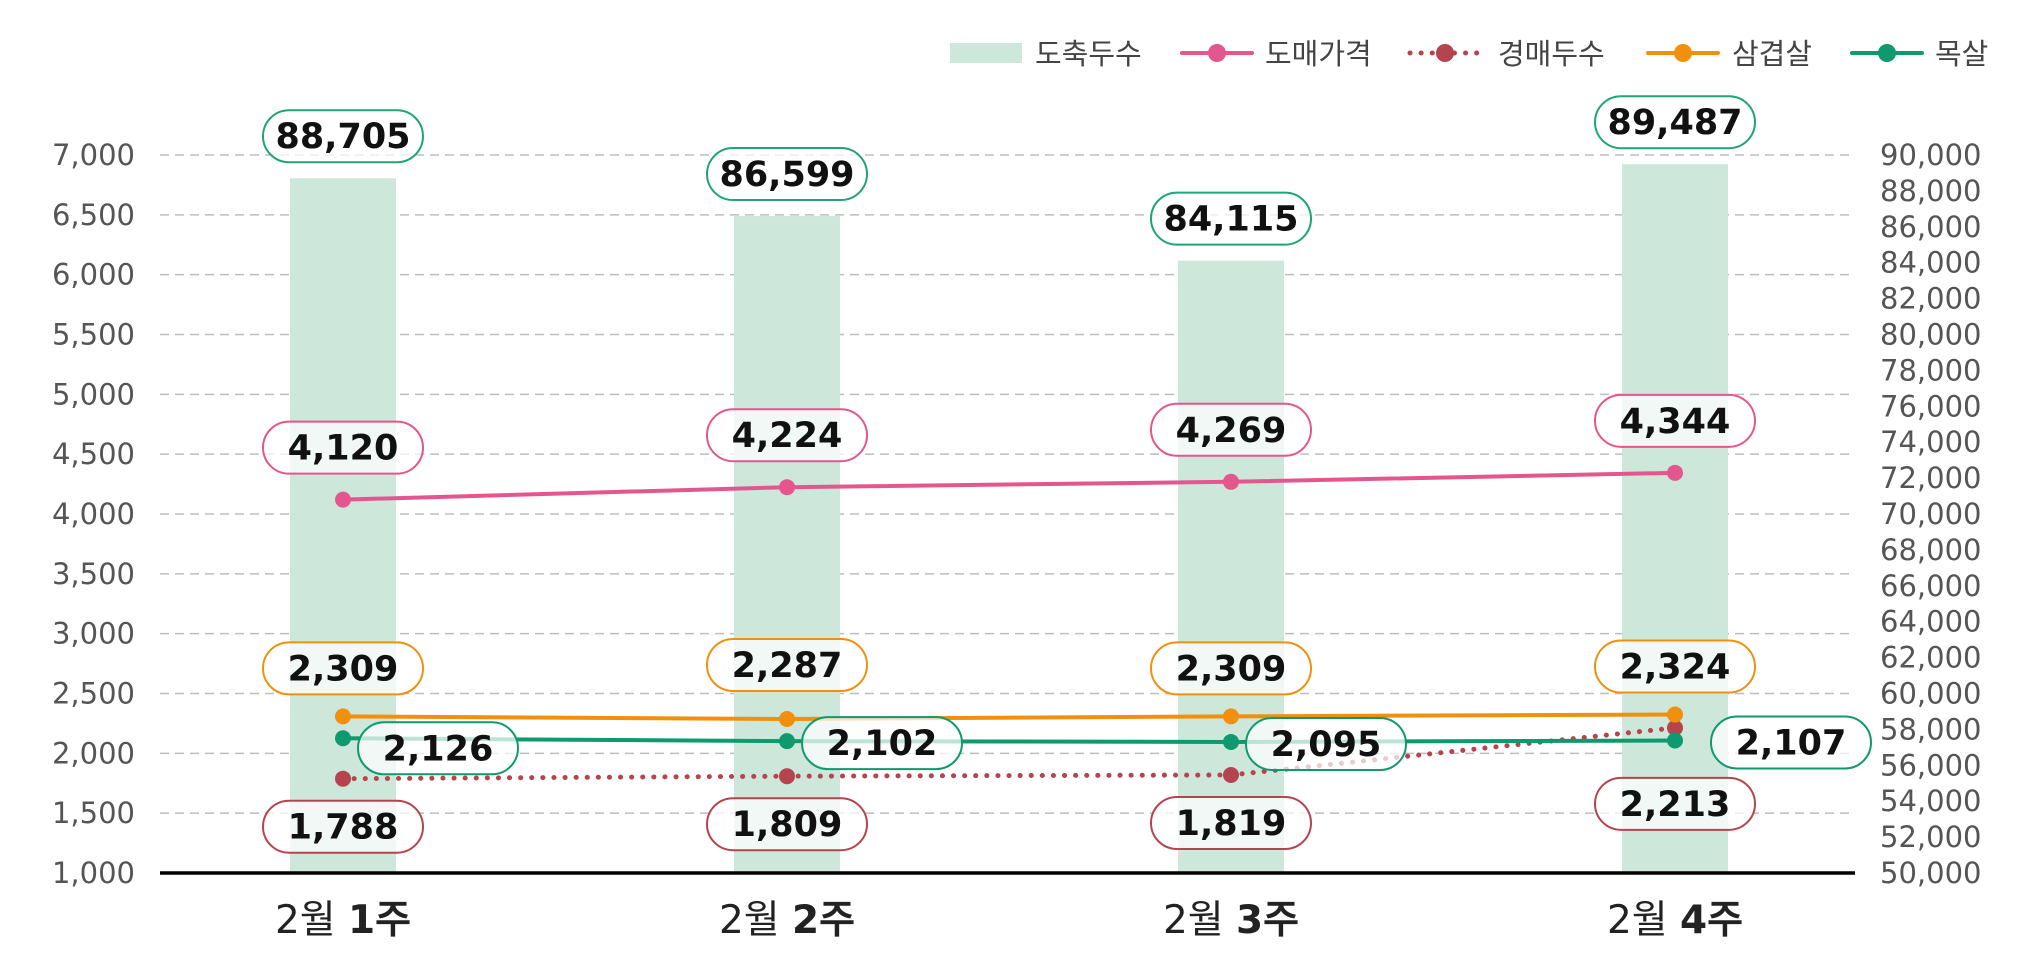  I want to click on y-left-tick-label: 2,500, so click(93, 694).